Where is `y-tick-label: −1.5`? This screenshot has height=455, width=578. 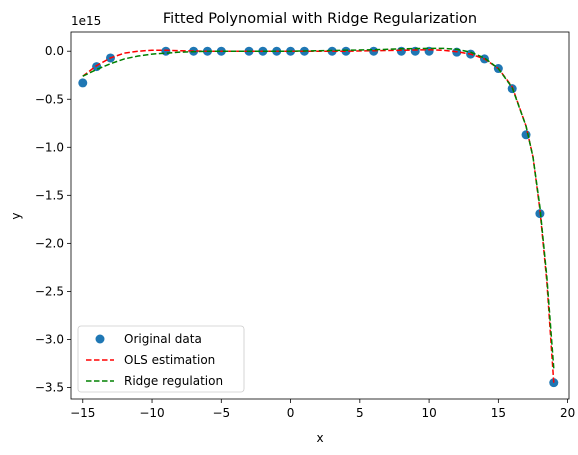 y-tick-label: −1.5 is located at coordinates (49, 195).